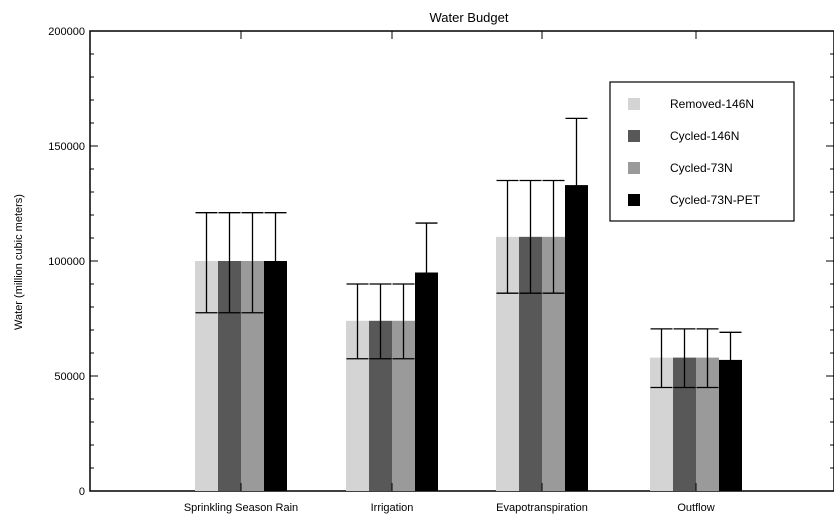  Describe the element at coordinates (82, 492) in the screenshot. I see `y-tick-label-0: 0` at that location.